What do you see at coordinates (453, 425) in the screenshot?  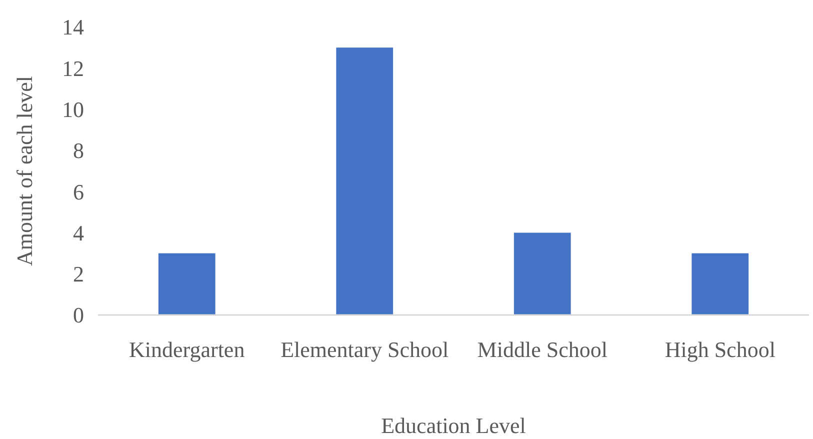 I see `x-axis-title: Education Level` at bounding box center [453, 425].